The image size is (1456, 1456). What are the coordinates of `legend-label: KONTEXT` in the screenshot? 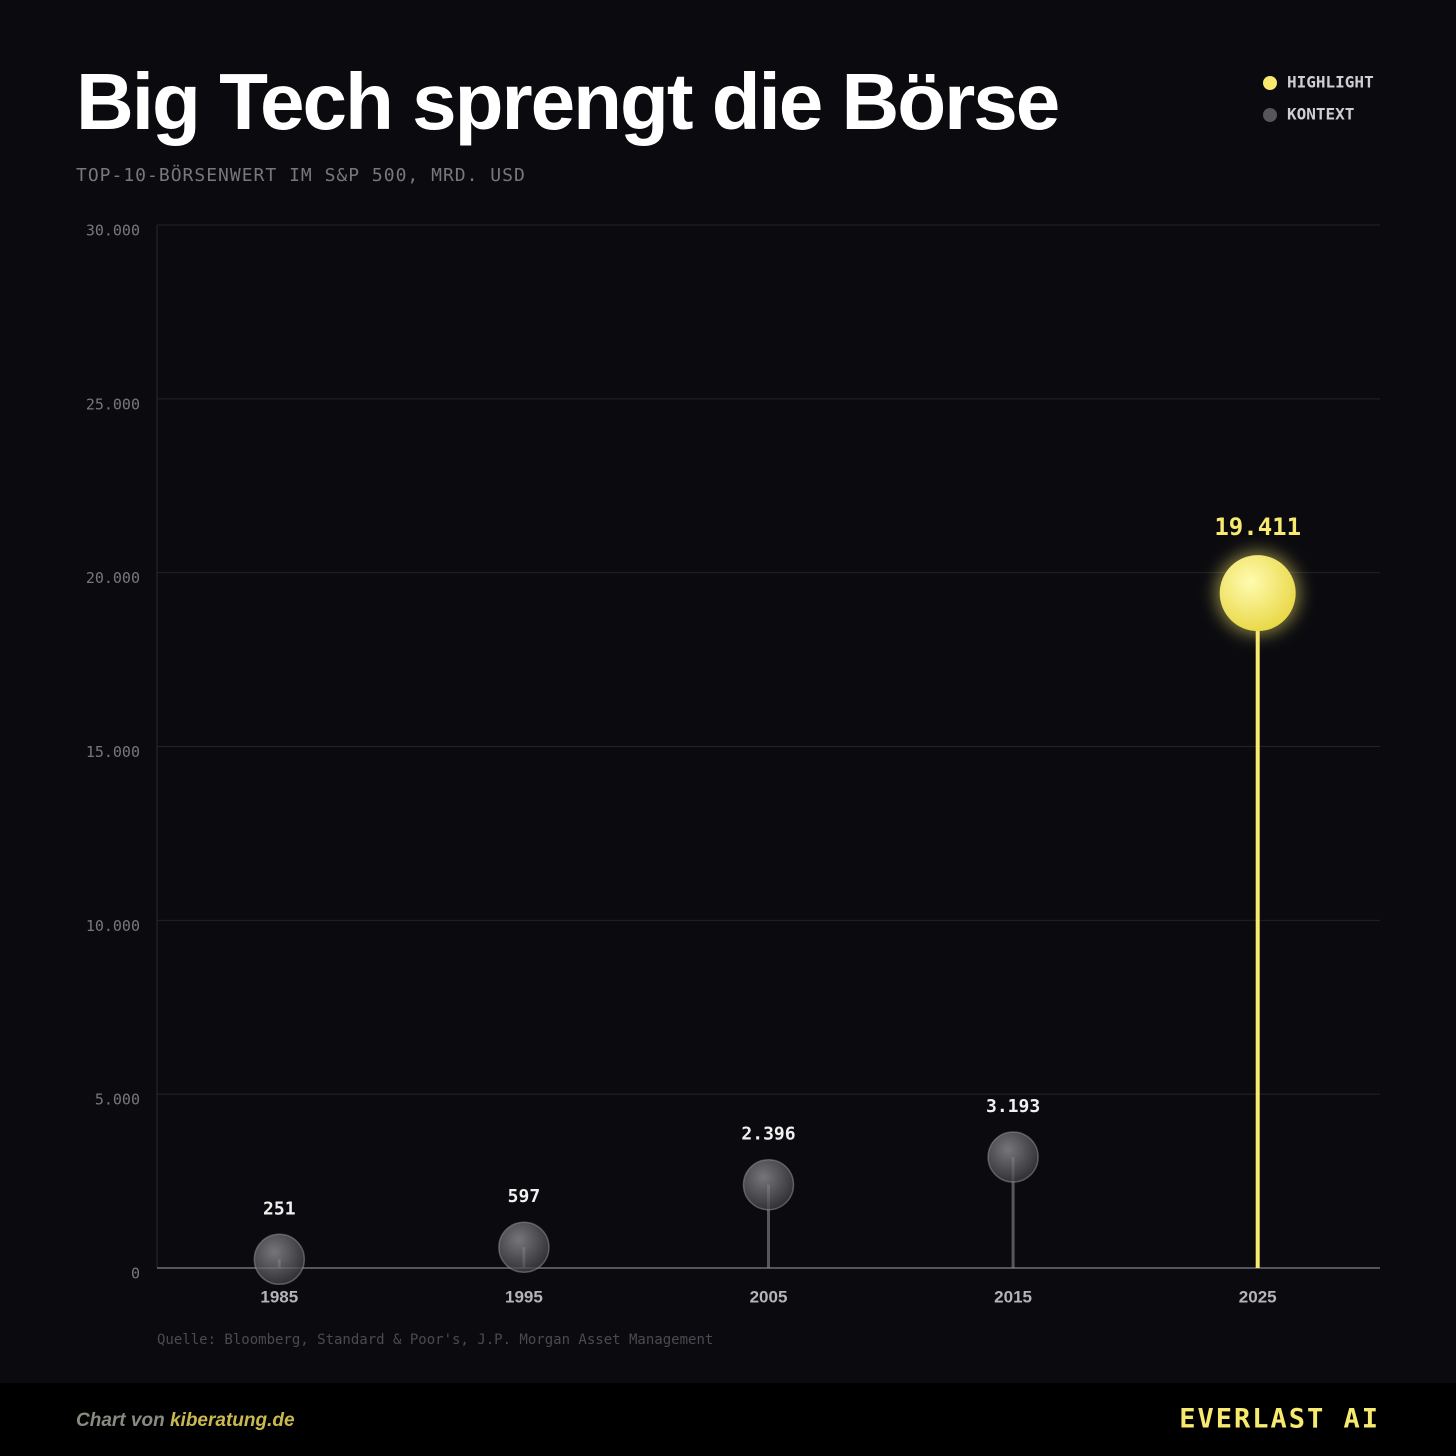 It's located at (1320, 114).